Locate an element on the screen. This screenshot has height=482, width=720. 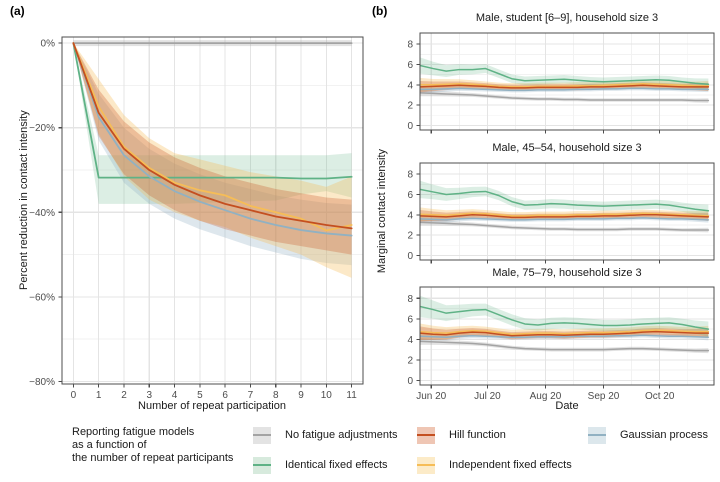
panel-b-chart-3: 0 2 4 6 8 Jun 20 Jul 20 Aug 20 Sep 20 Oct 20 is located at coordinates (561, 343).